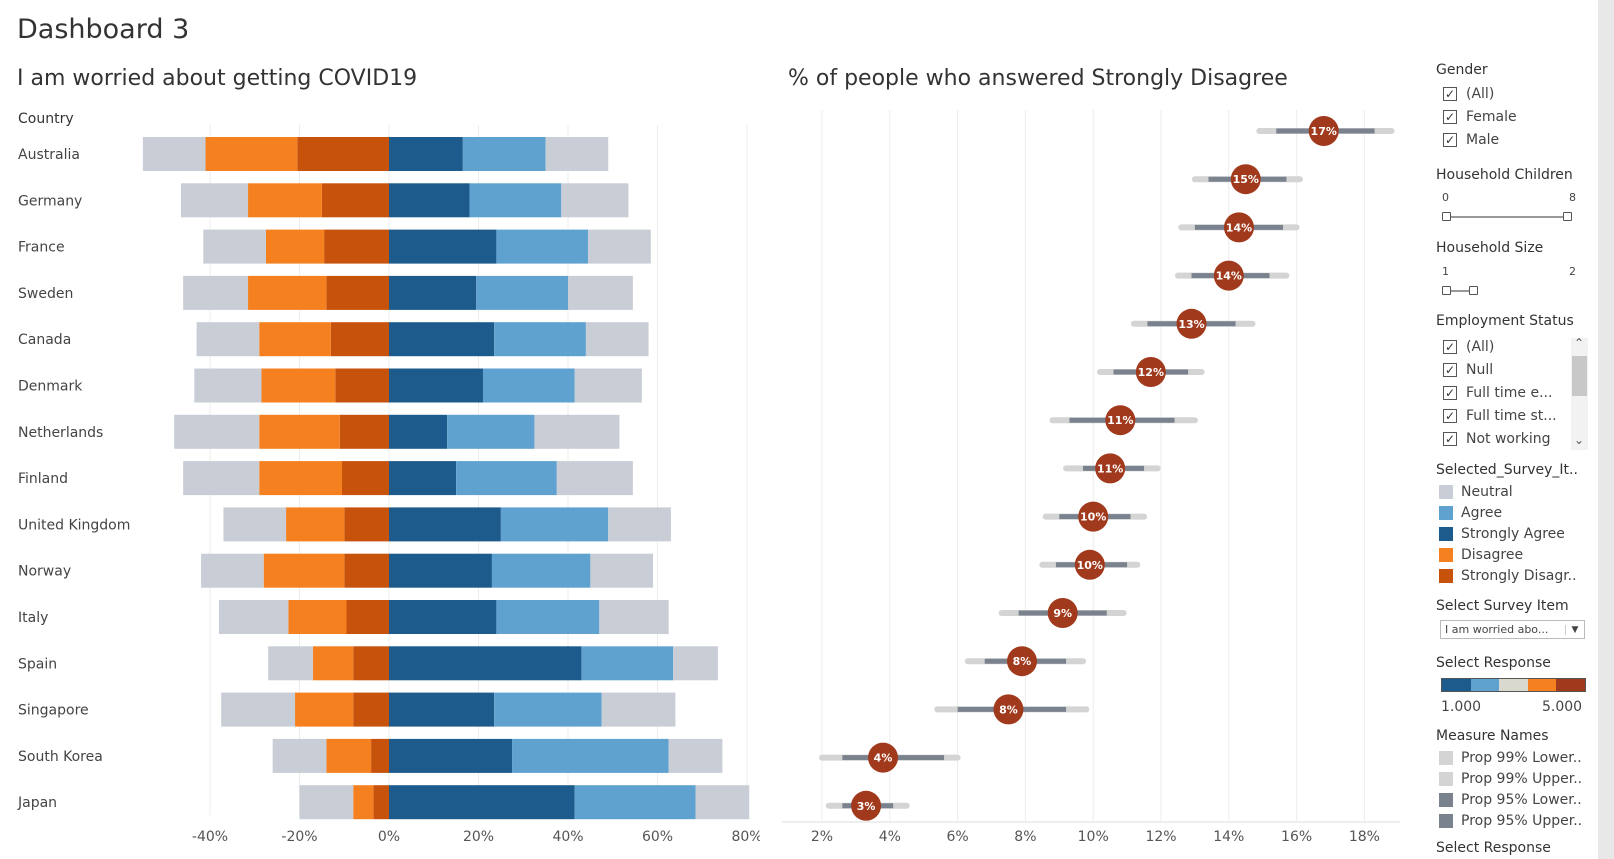  Describe the element at coordinates (1512, 629) in the screenshot. I see `survey-item-dropdown: I am worried abo... ▼` at that location.